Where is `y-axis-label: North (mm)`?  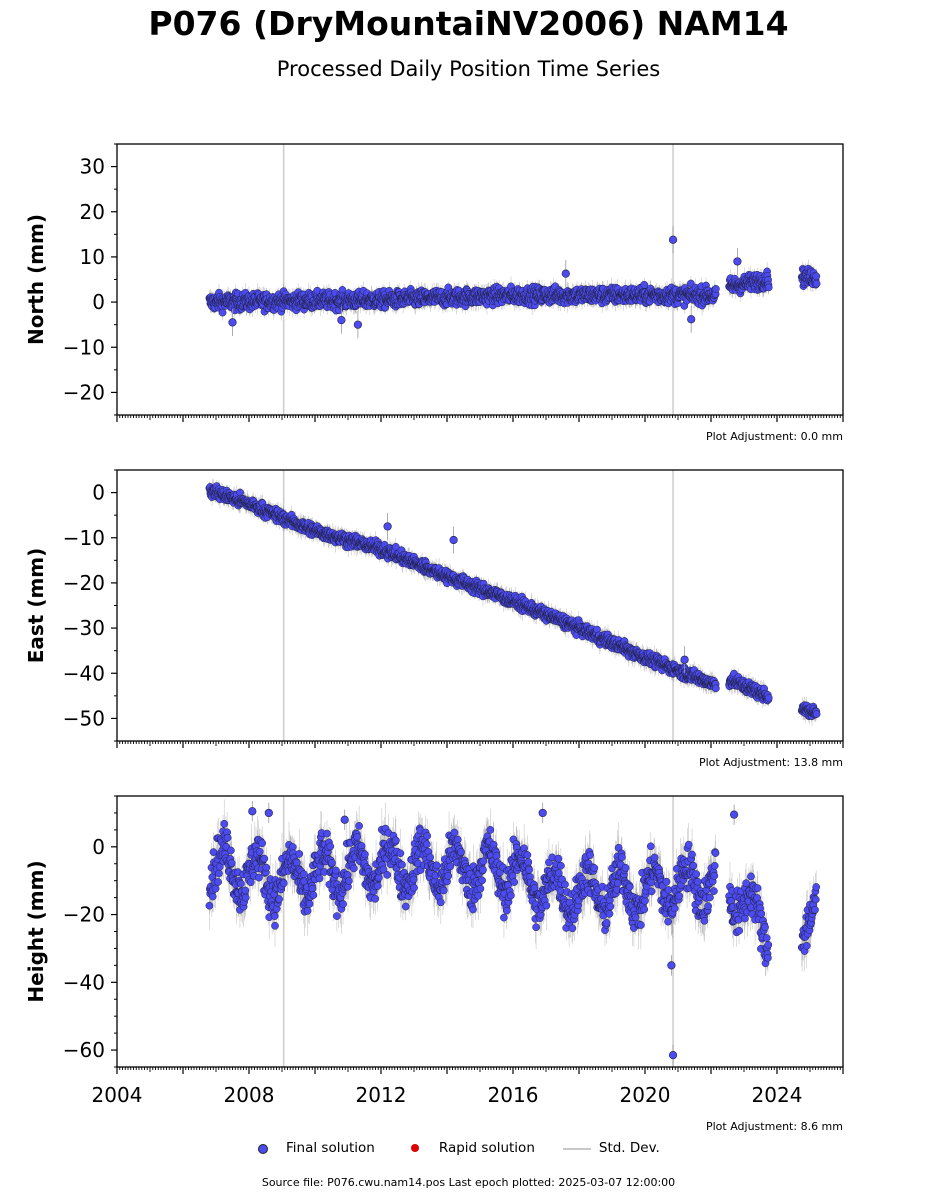 y-axis-label: North (mm) is located at coordinates (36, 279).